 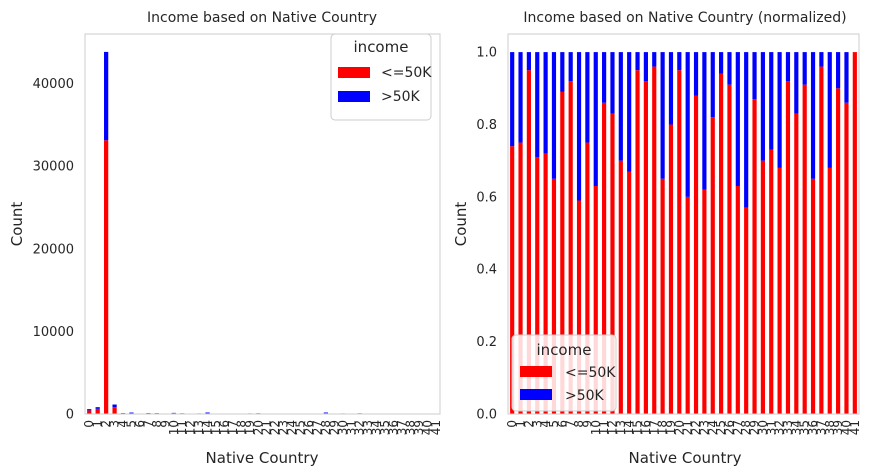 I want to click on y-tick-label: 0, so click(x=70, y=415).